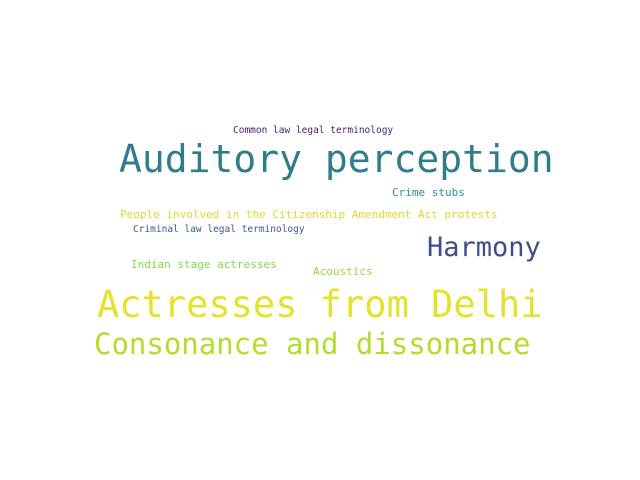 This screenshot has height=480, width=640. What do you see at coordinates (343, 271) in the screenshot?
I see `word-acoustics: Acoustics` at bounding box center [343, 271].